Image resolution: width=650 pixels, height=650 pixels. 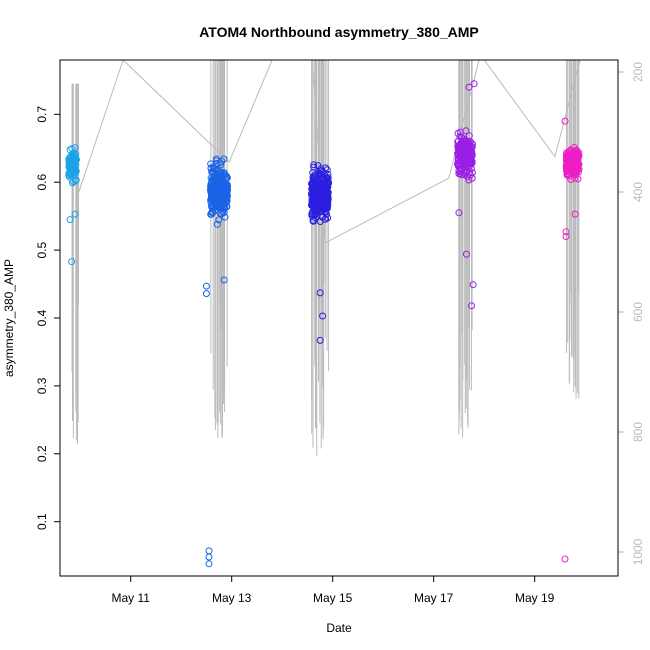 What do you see at coordinates (638, 72) in the screenshot?
I see `secondary-y-tick-label: 200` at bounding box center [638, 72].